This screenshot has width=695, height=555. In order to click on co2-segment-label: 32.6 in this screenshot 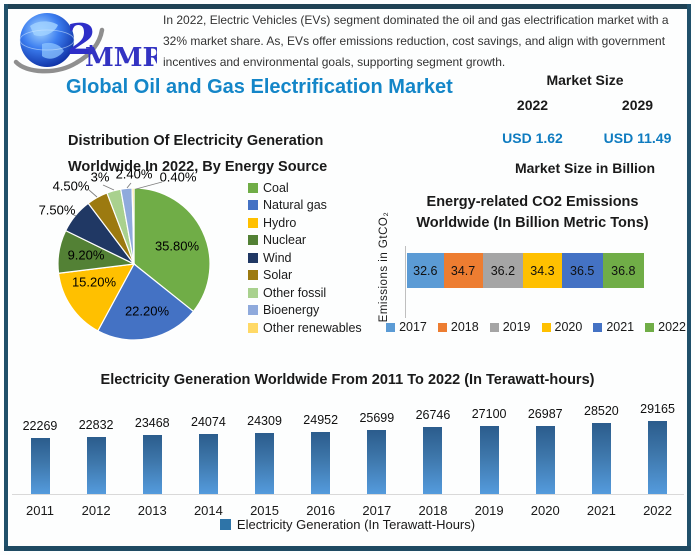, I will do `click(425, 270)`.